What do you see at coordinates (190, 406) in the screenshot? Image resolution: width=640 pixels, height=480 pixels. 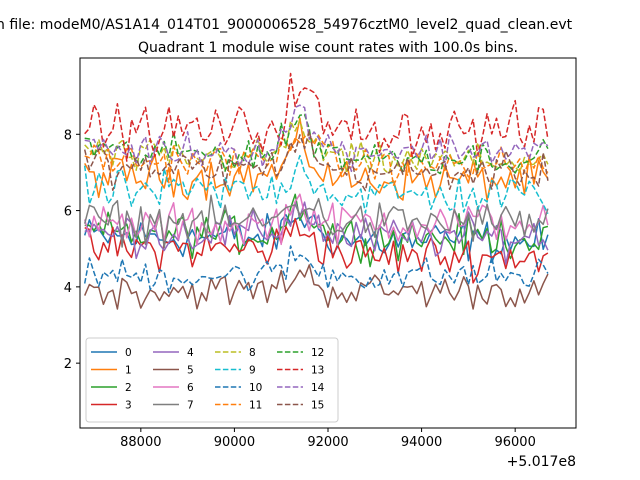 I see `legend-label-7: 7` at bounding box center [190, 406].